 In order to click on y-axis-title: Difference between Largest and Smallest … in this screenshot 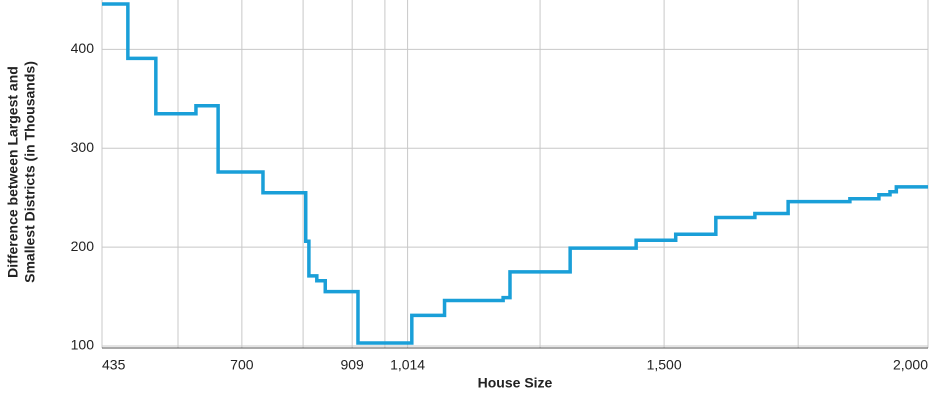, I will do `click(21, 172)`.